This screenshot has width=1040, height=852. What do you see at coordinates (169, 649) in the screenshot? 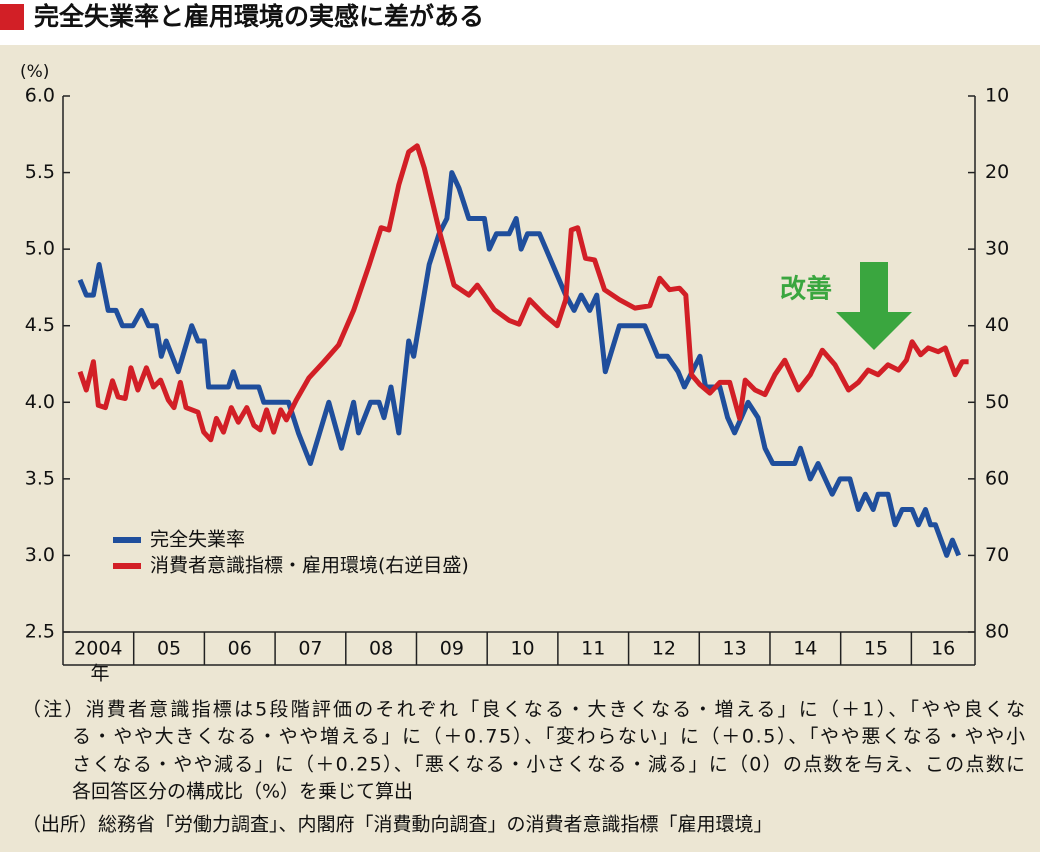
I see `x-tick-label: 05` at bounding box center [169, 649].